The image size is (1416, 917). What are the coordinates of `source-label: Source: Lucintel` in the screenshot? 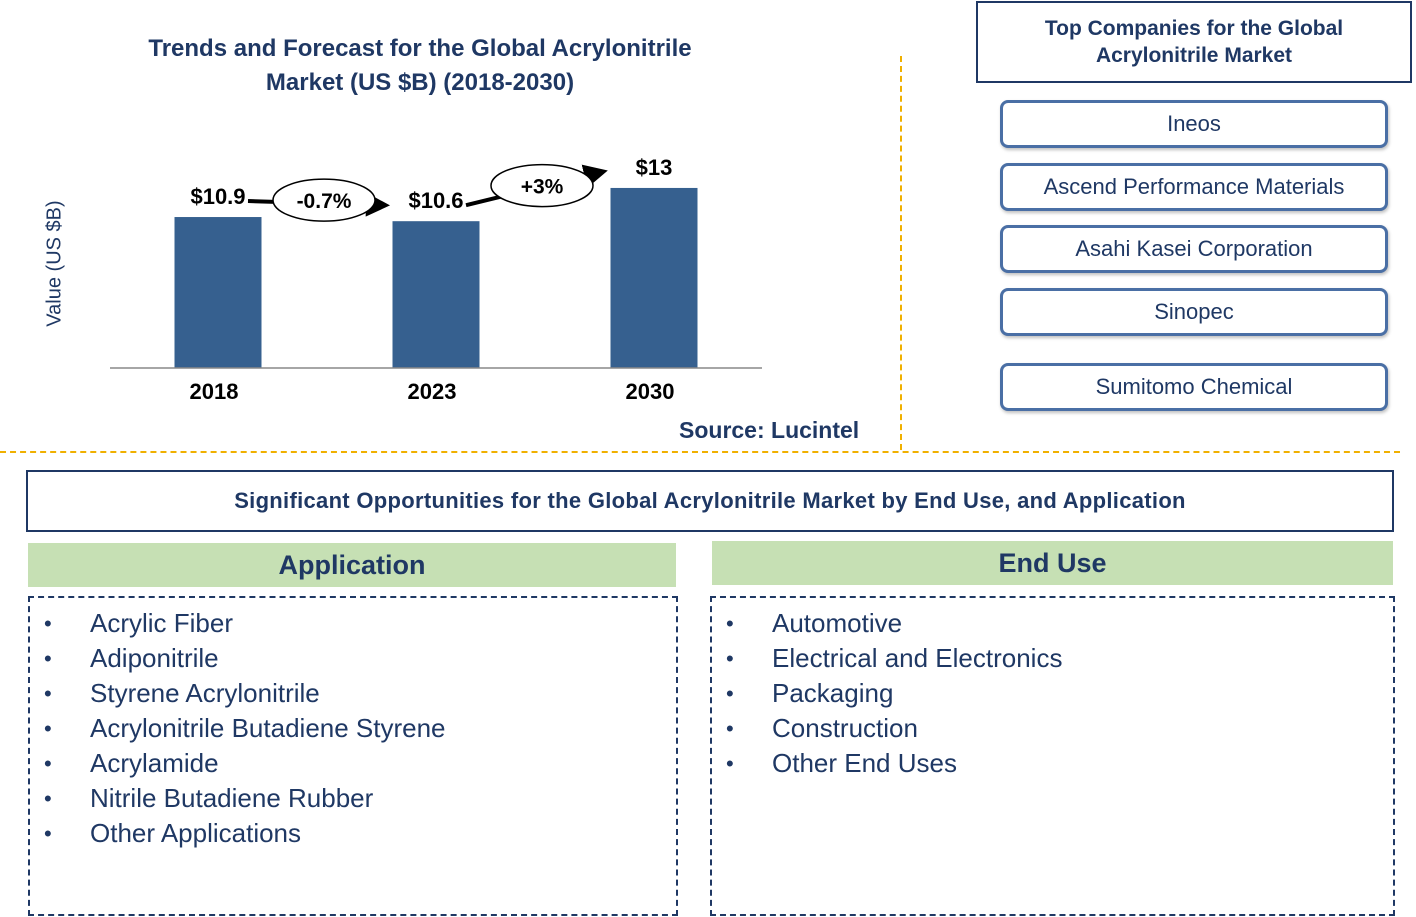 It's located at (769, 430).